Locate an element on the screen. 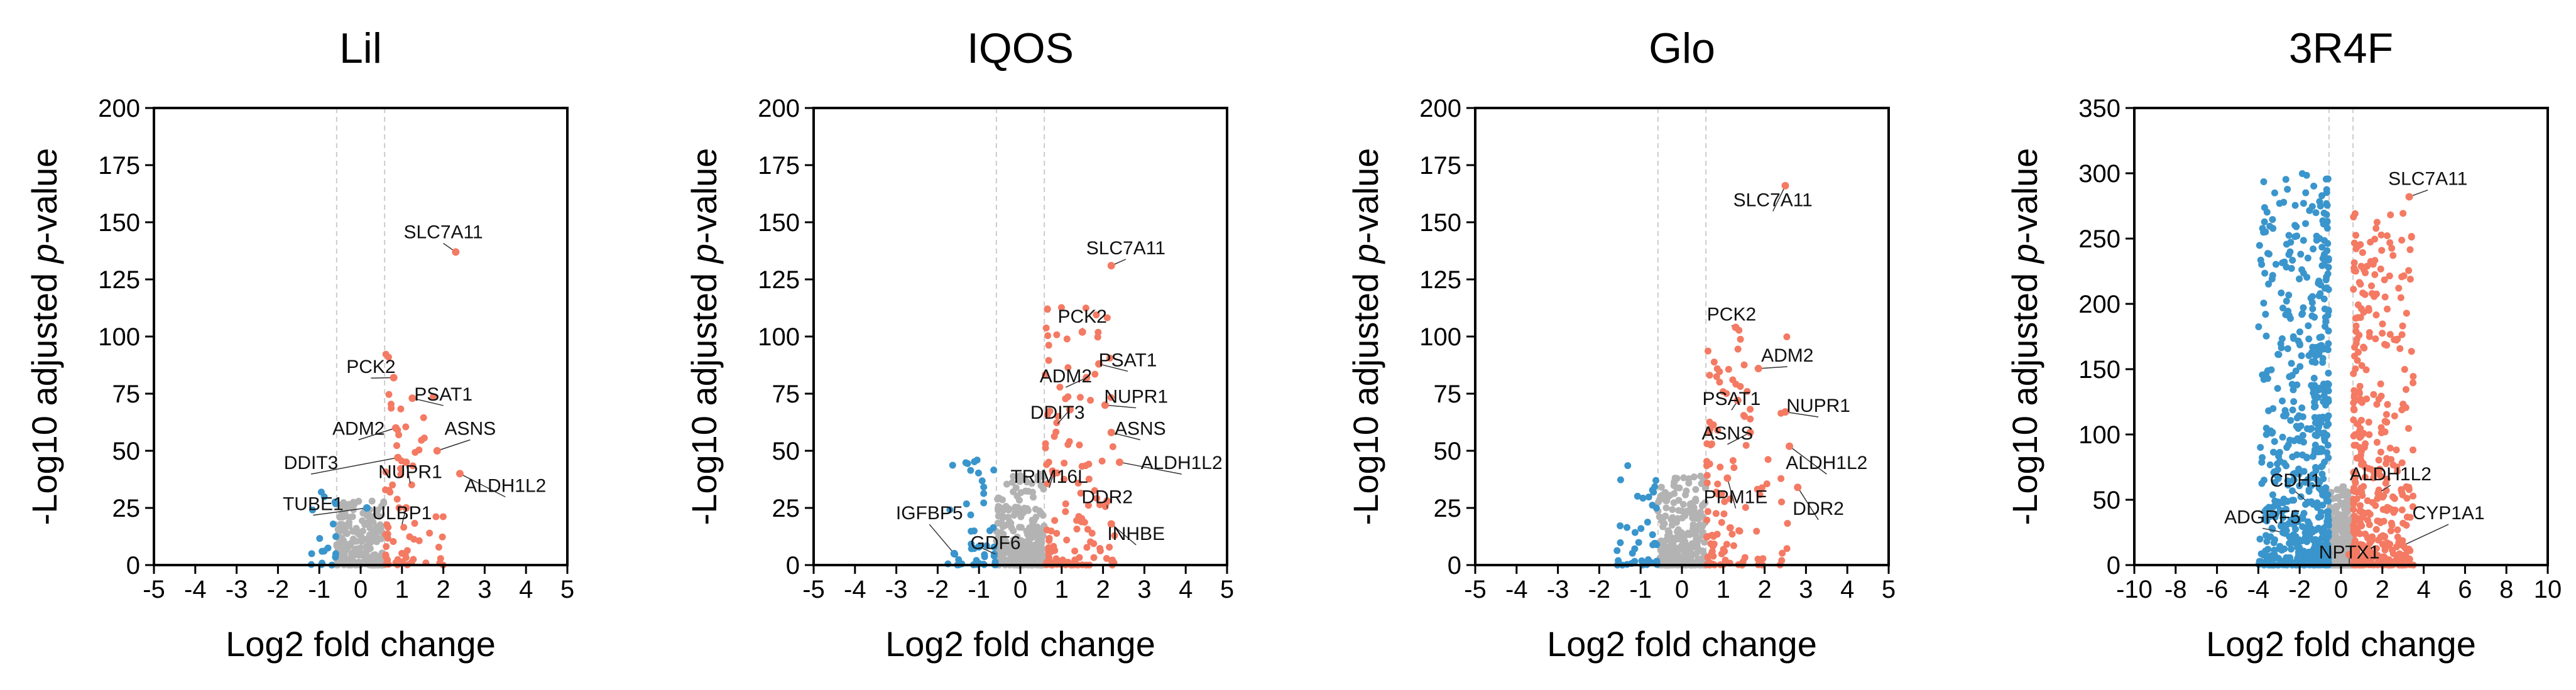 The image size is (2576, 690). x-tick-label: 0 is located at coordinates (2341, 589).